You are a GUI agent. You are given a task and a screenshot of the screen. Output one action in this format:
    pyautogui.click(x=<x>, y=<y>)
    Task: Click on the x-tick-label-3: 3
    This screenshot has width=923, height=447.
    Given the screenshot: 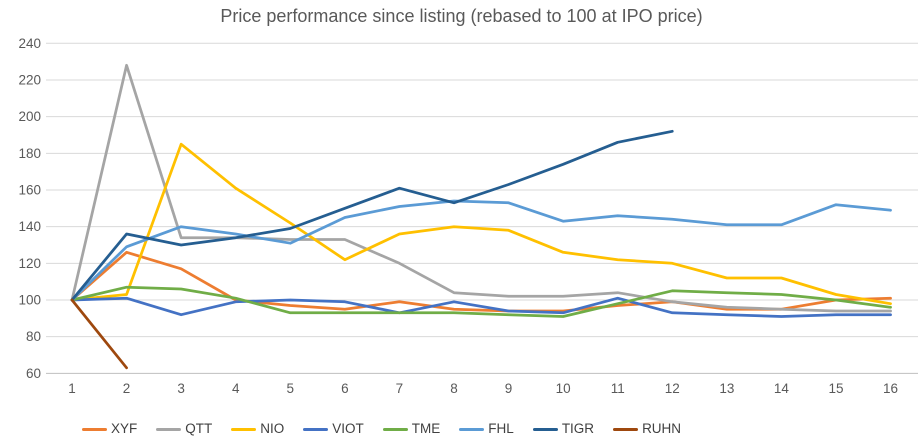 What is the action you would take?
    pyautogui.click(x=181, y=388)
    